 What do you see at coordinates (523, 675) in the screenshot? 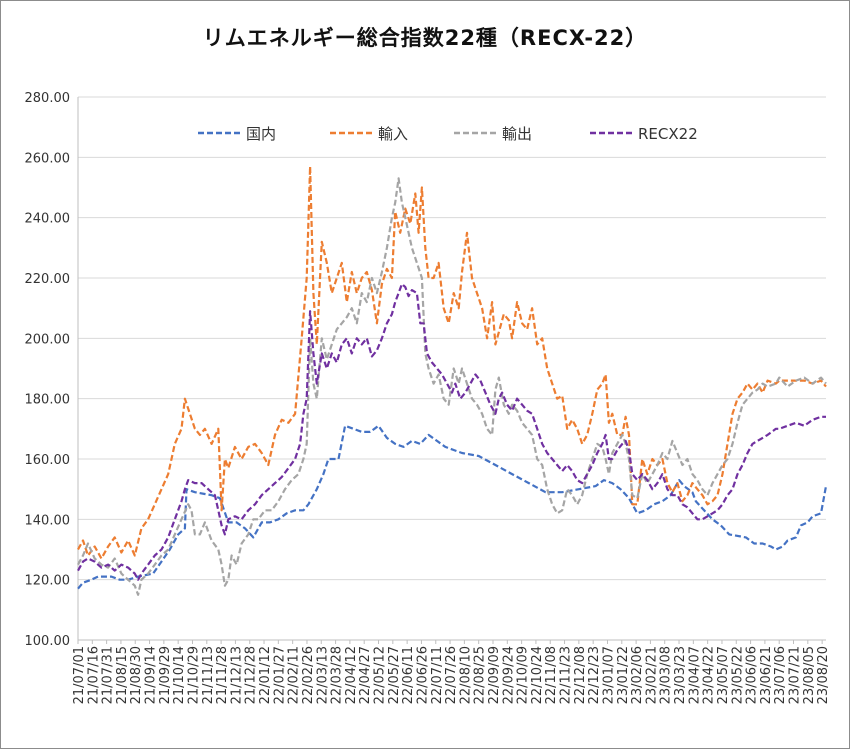
I see `x-tick-label: 22/10/09` at bounding box center [523, 675].